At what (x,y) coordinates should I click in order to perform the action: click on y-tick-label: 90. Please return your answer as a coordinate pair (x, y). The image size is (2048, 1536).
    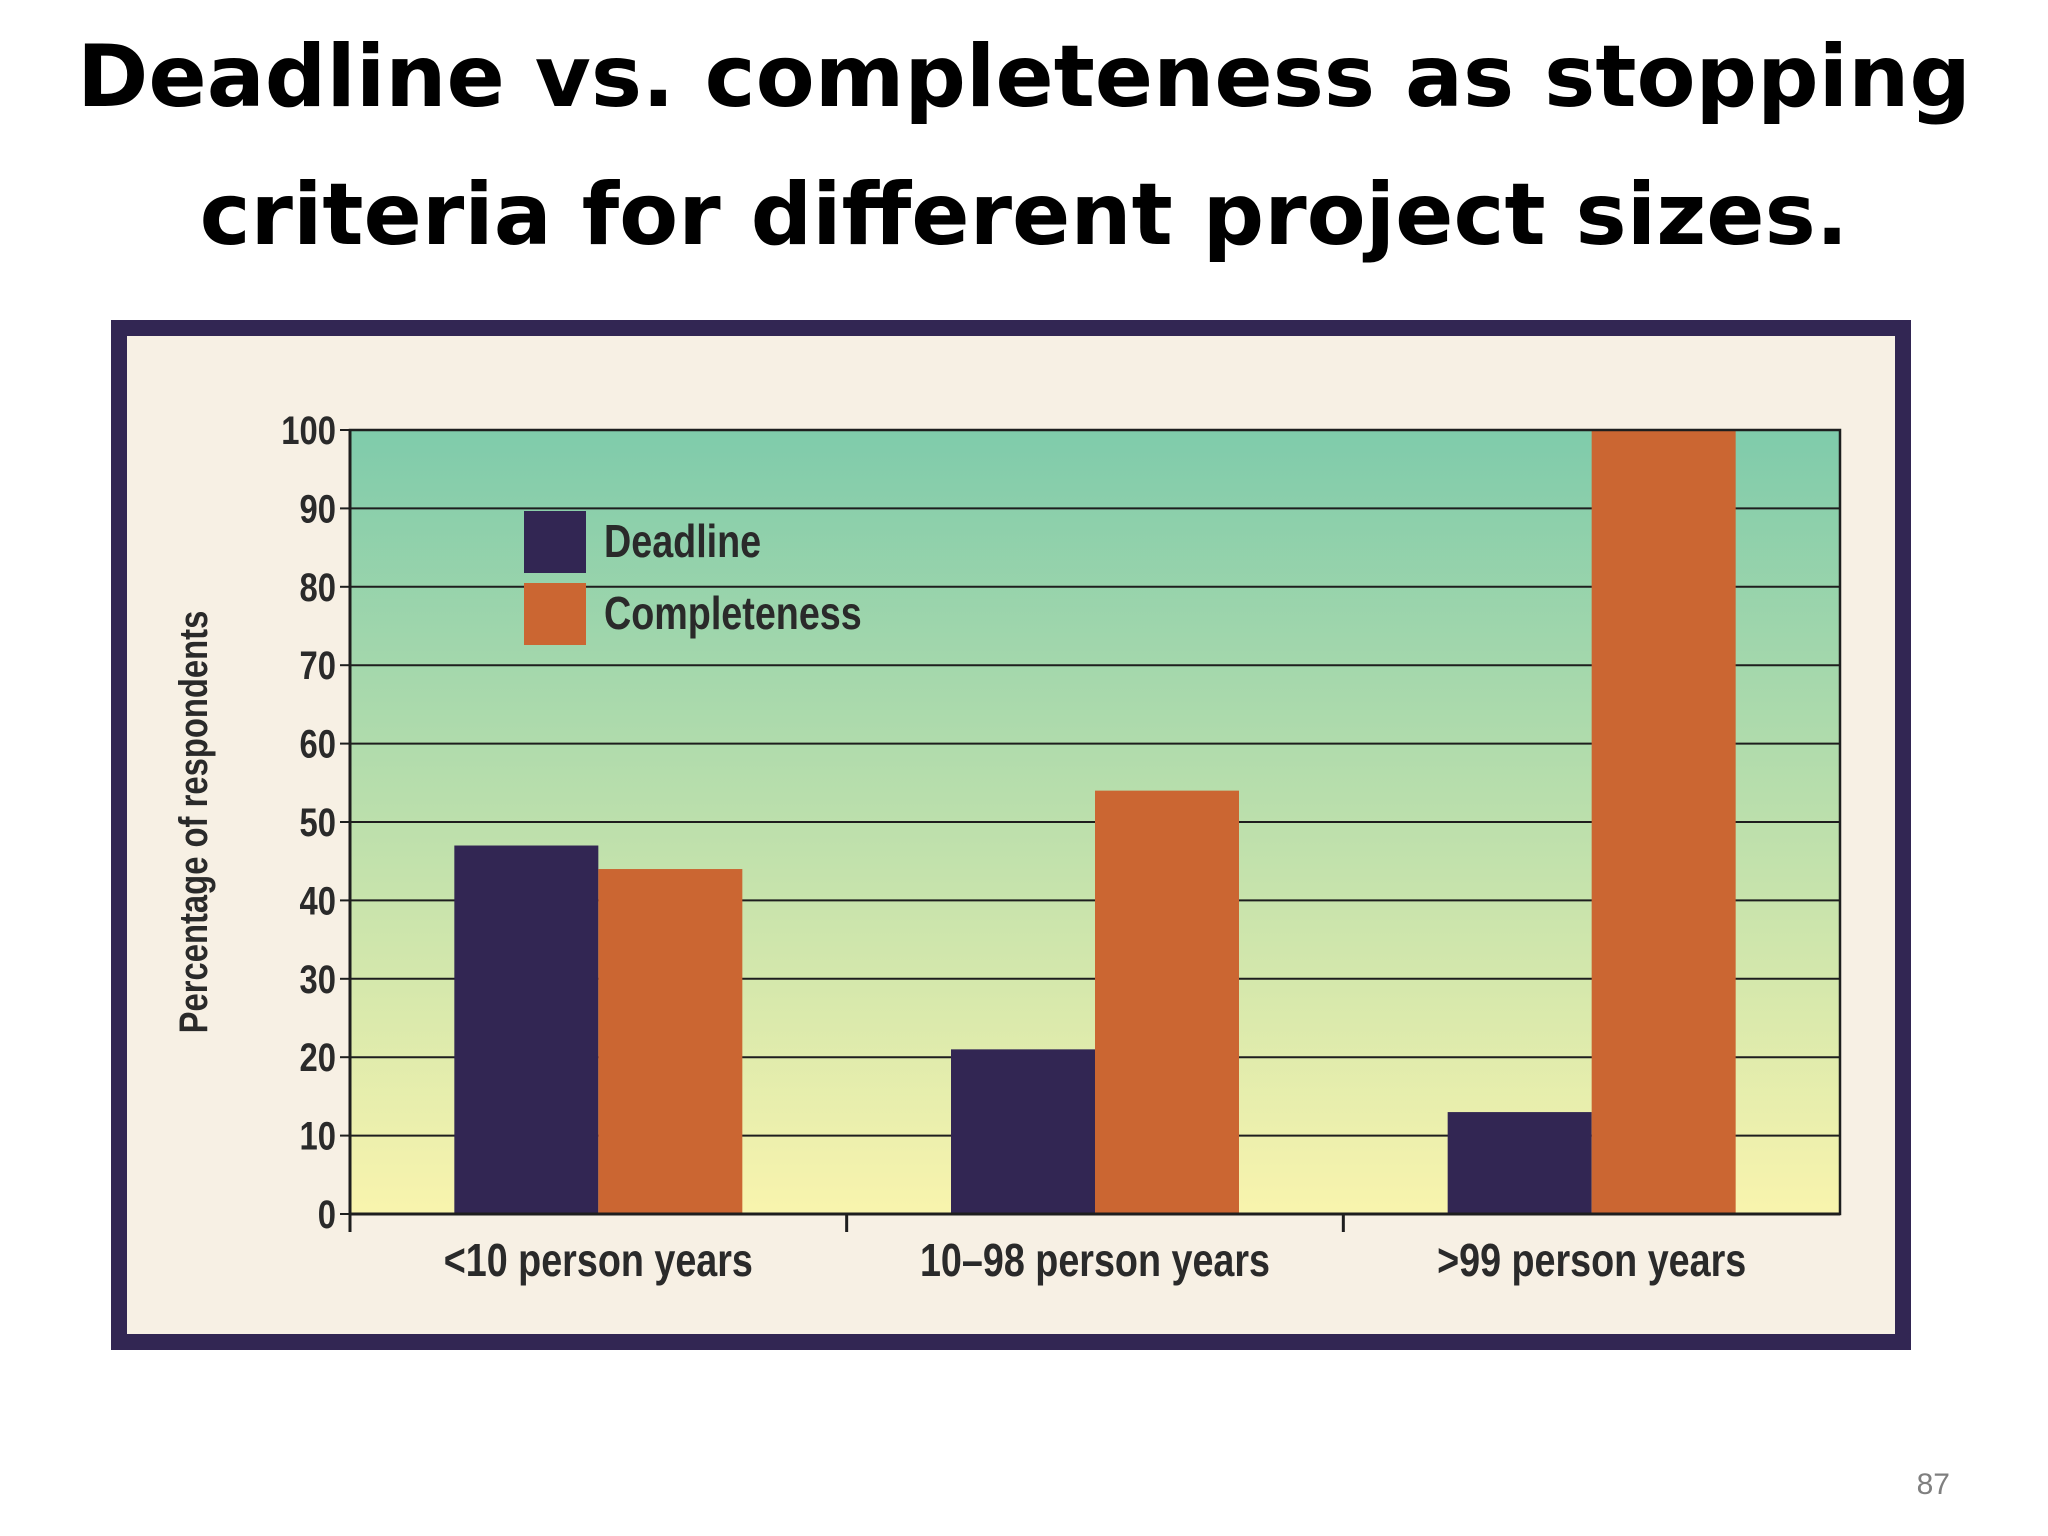
    Looking at the image, I should click on (318, 508).